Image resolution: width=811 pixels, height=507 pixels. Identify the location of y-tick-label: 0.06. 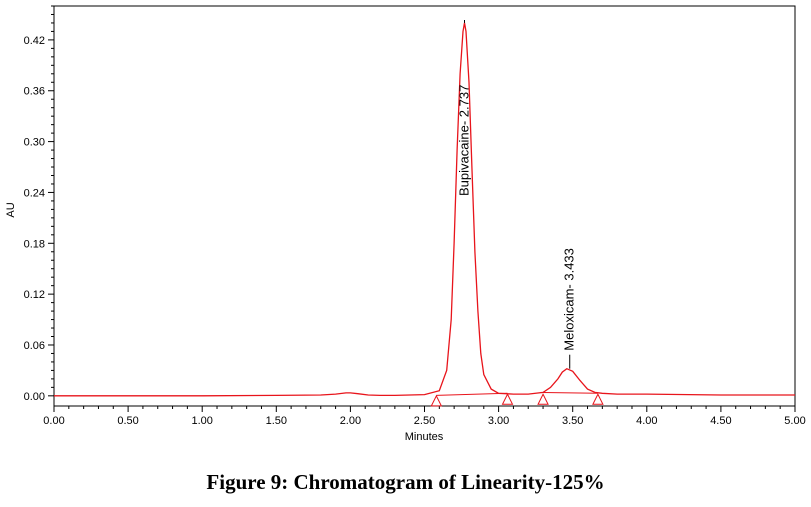
(34, 346).